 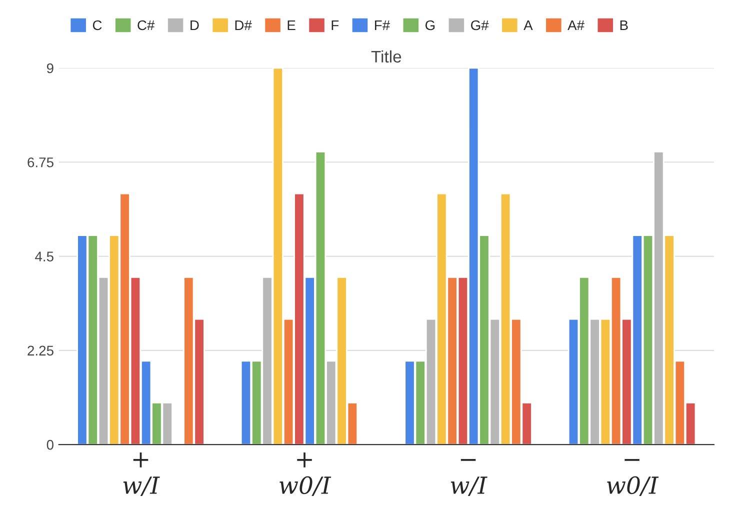 I want to click on y-tick-label: 0, so click(x=50, y=445).